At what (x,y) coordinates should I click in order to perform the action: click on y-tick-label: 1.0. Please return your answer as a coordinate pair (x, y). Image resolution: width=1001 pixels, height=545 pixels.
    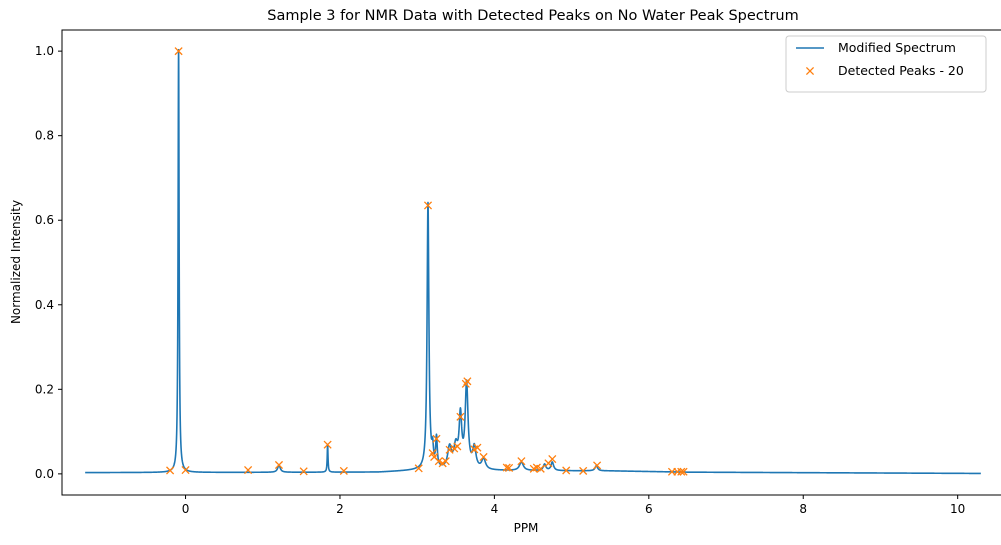
    Looking at the image, I should click on (44, 51).